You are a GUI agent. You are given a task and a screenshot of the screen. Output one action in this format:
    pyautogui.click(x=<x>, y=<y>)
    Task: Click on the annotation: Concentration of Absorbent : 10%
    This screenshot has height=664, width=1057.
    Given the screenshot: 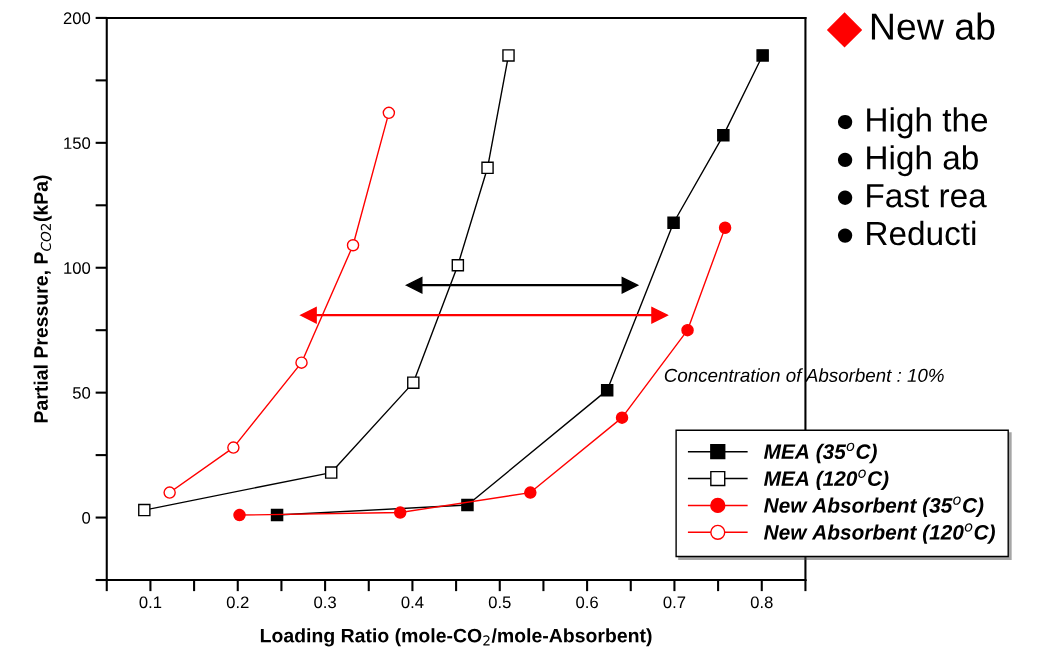 What is the action you would take?
    pyautogui.click(x=804, y=375)
    